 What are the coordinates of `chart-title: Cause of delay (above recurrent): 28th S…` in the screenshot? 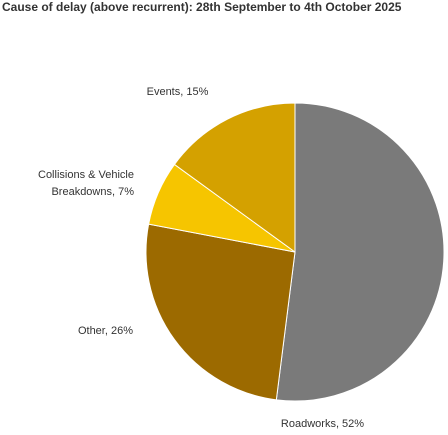 It's located at (202, 7).